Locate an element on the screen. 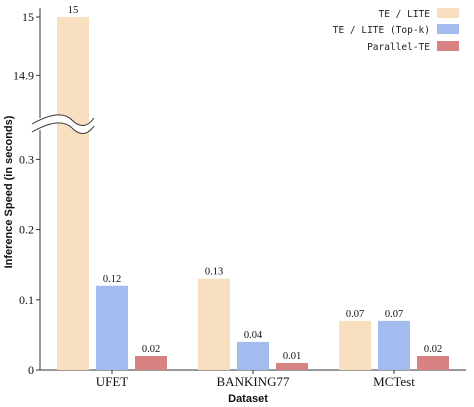 The width and height of the screenshot is (474, 407). legend-label: TE / LITE is located at coordinates (405, 14).